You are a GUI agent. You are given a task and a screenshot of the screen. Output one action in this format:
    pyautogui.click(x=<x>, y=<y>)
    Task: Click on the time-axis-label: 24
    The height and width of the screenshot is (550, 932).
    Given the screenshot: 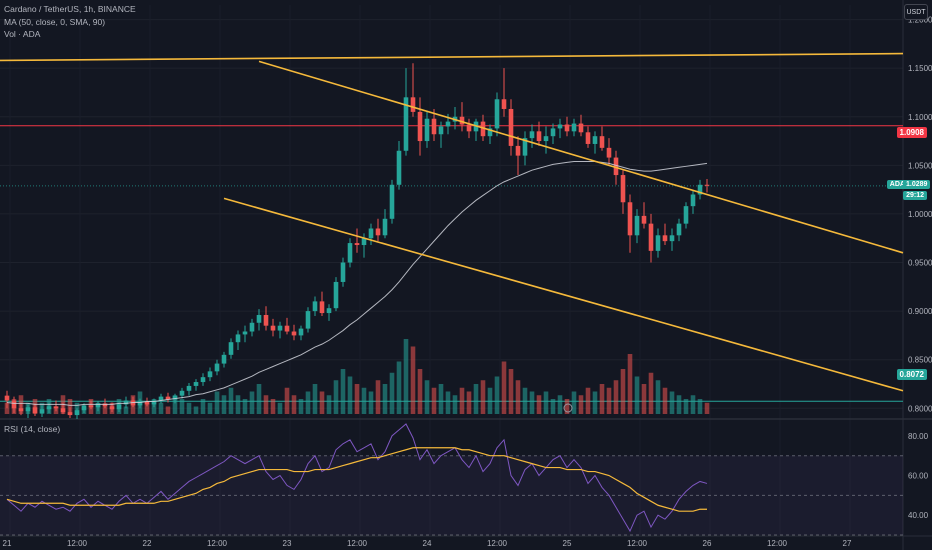 What is the action you would take?
    pyautogui.click(x=427, y=543)
    